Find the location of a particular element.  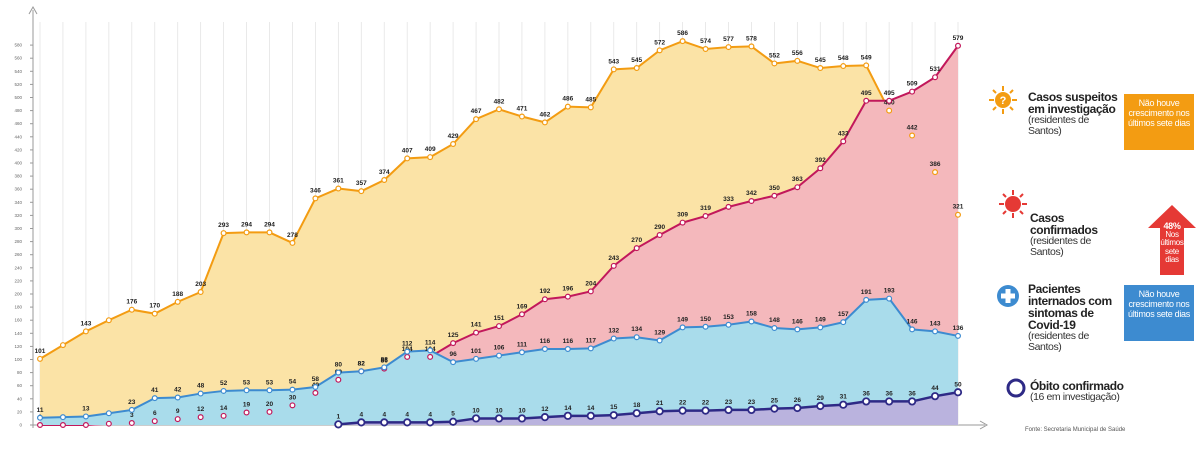

data-label: 86 is located at coordinates (385, 361).